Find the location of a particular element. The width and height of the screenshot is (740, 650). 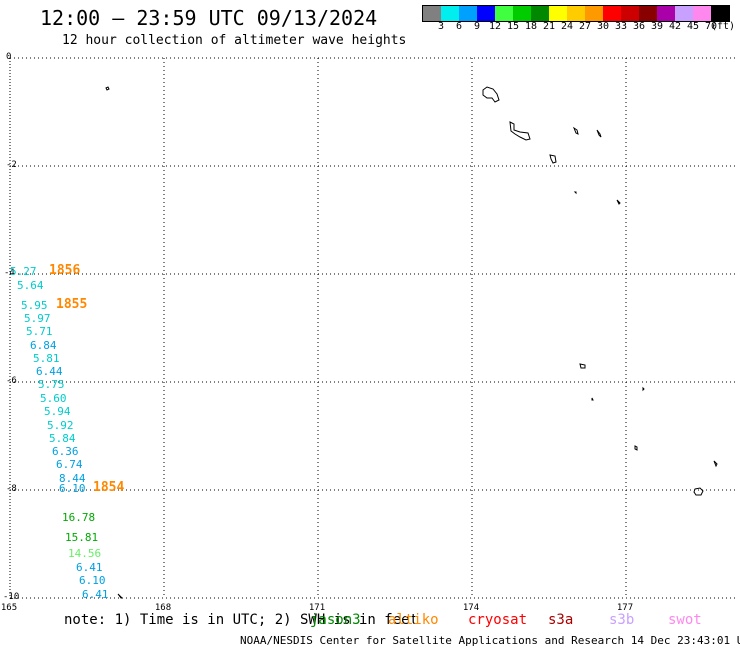

lat-tick: -8 is located at coordinates (11, 489).